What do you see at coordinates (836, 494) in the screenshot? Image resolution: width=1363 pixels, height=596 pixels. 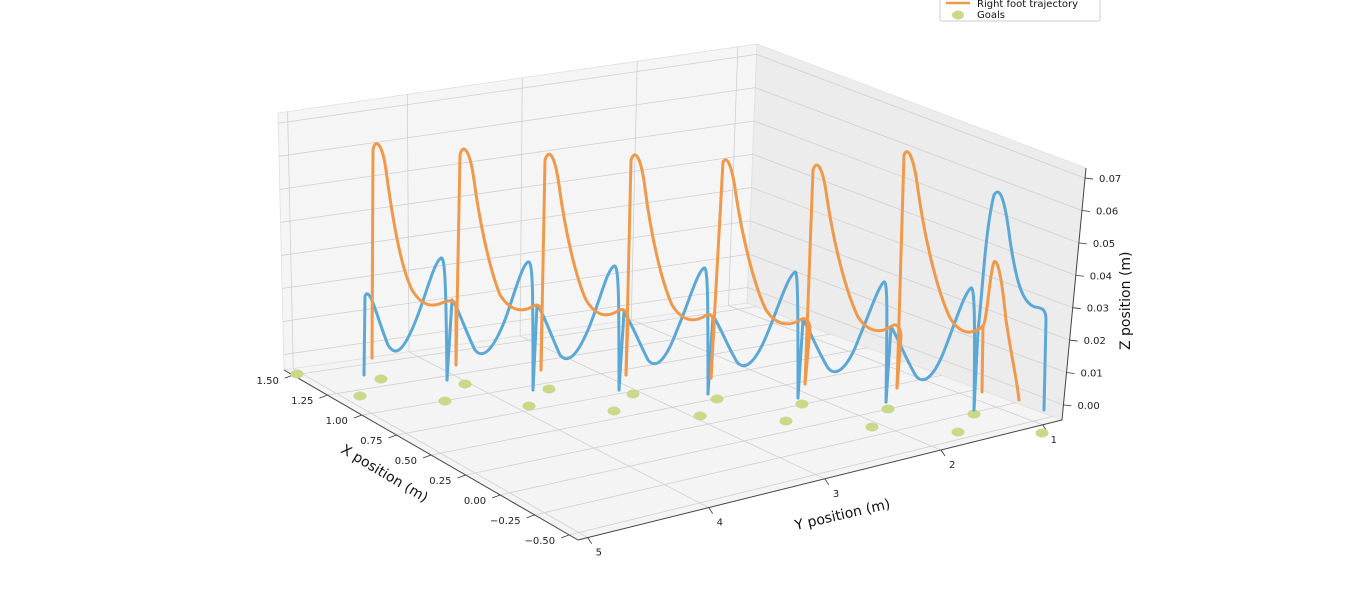 I see `y-tick-label: 3` at bounding box center [836, 494].